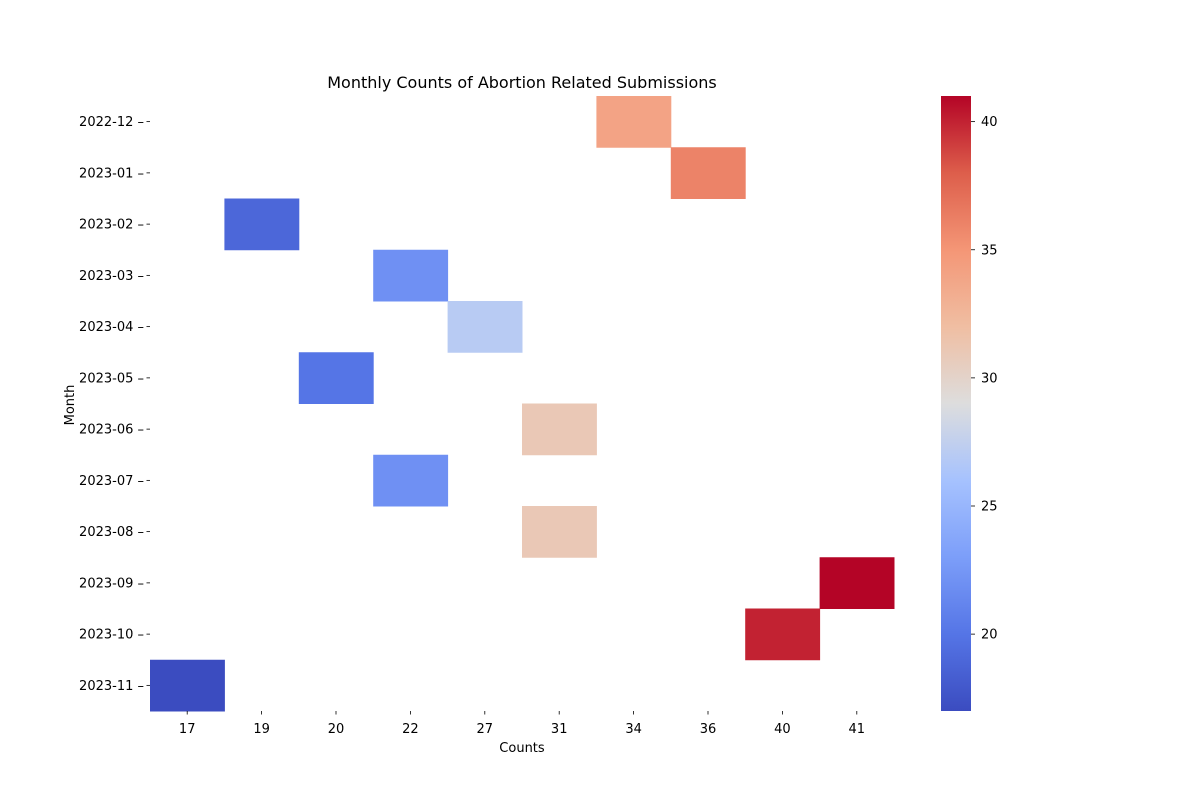  What do you see at coordinates (111, 378) in the screenshot?
I see `y-tick-label: 2023-05 –` at bounding box center [111, 378].